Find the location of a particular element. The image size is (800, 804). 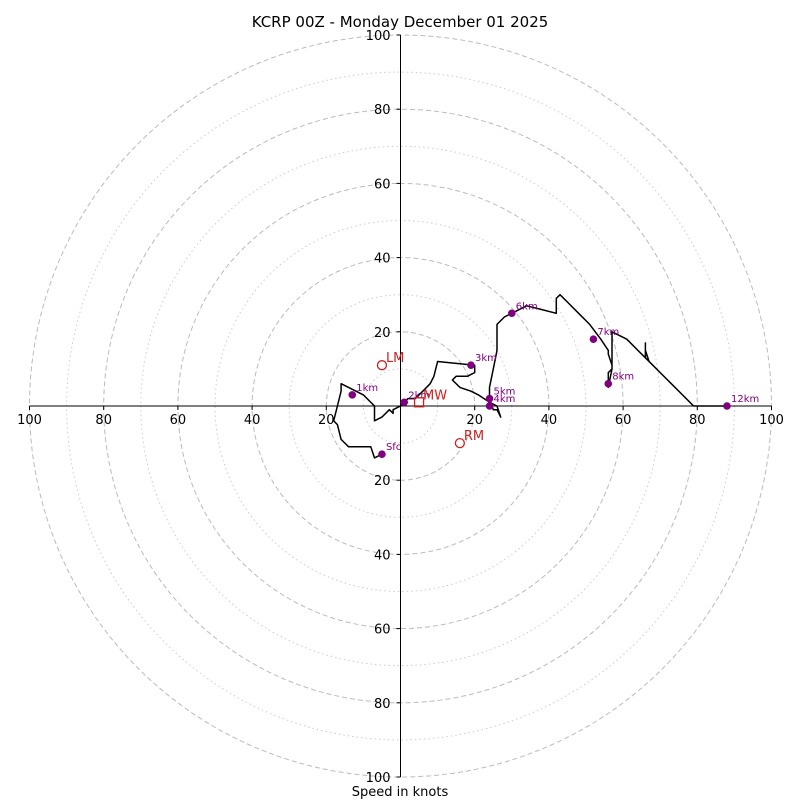

chart-title: KCRP 00Z - Monday December 01 2025 is located at coordinates (400, 22).